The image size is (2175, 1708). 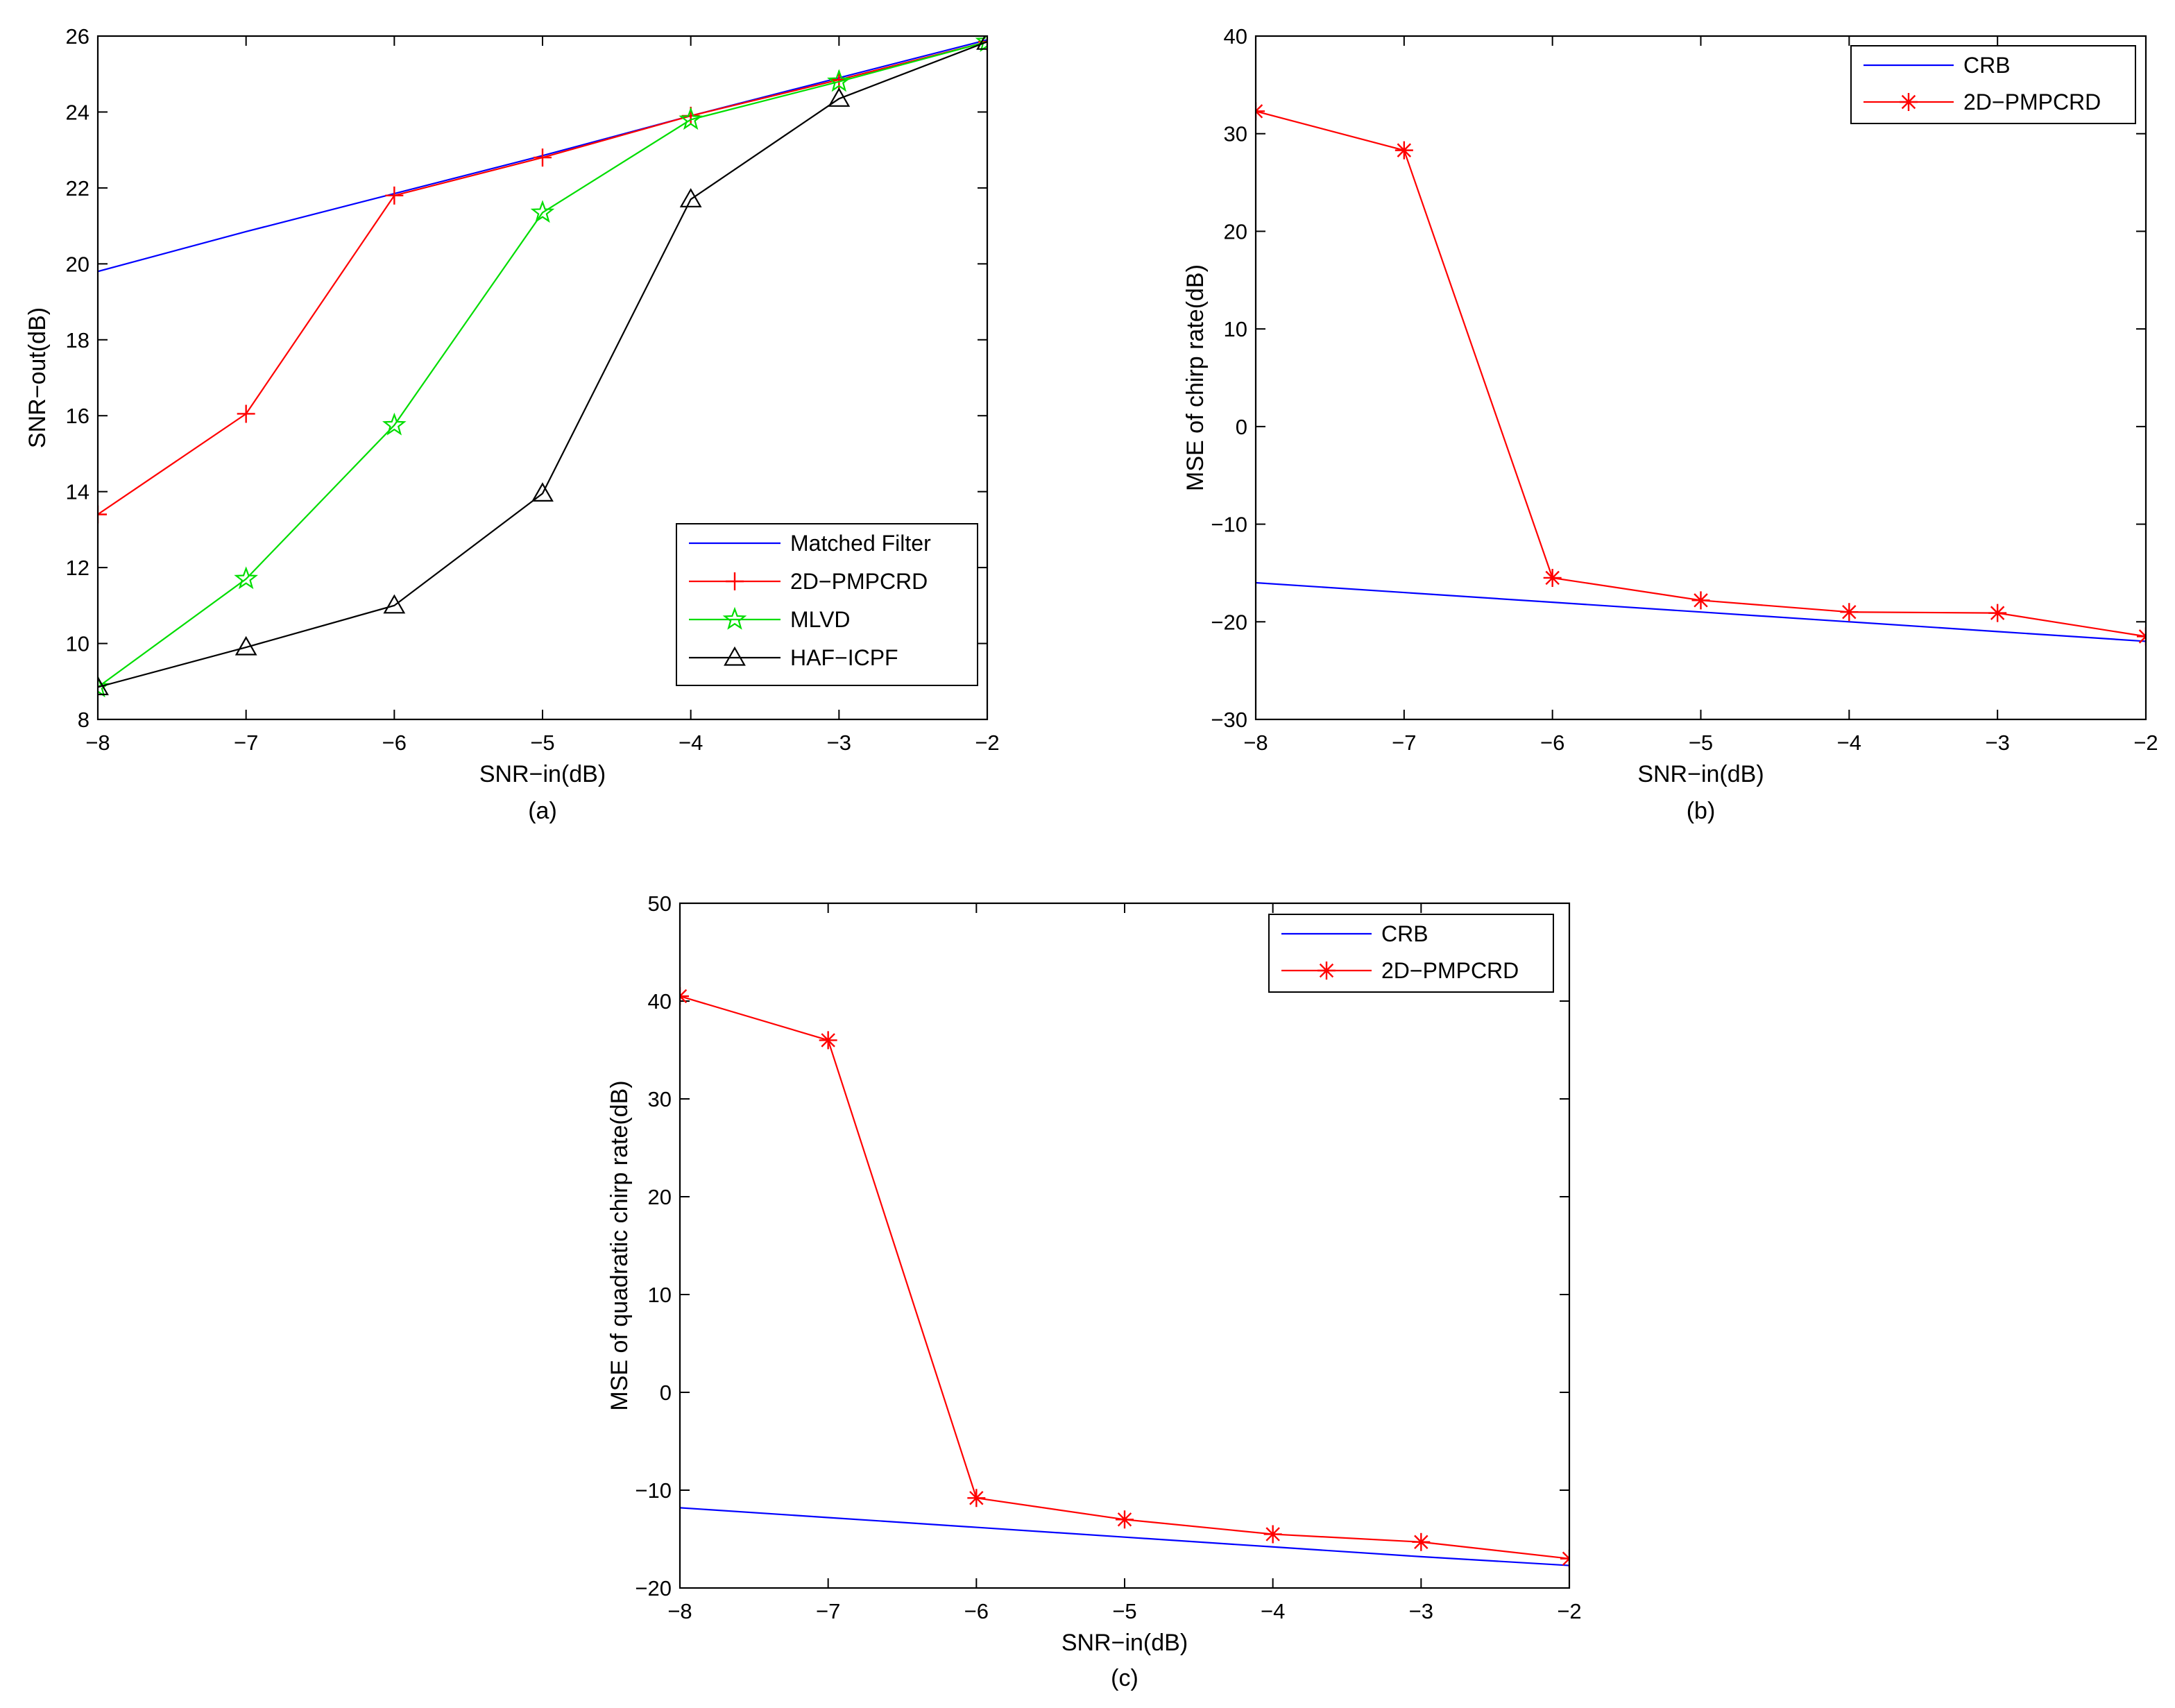 I want to click on y-tick-label: 14, so click(x=77, y=492).